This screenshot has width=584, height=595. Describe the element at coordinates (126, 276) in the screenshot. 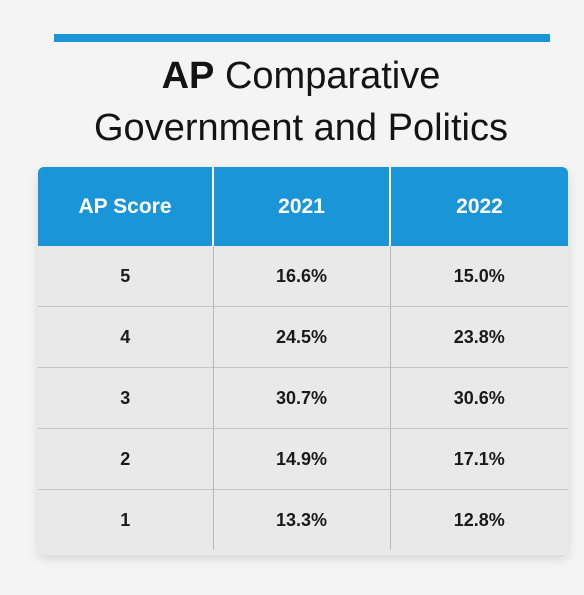

I see `cell-score: 5` at that location.